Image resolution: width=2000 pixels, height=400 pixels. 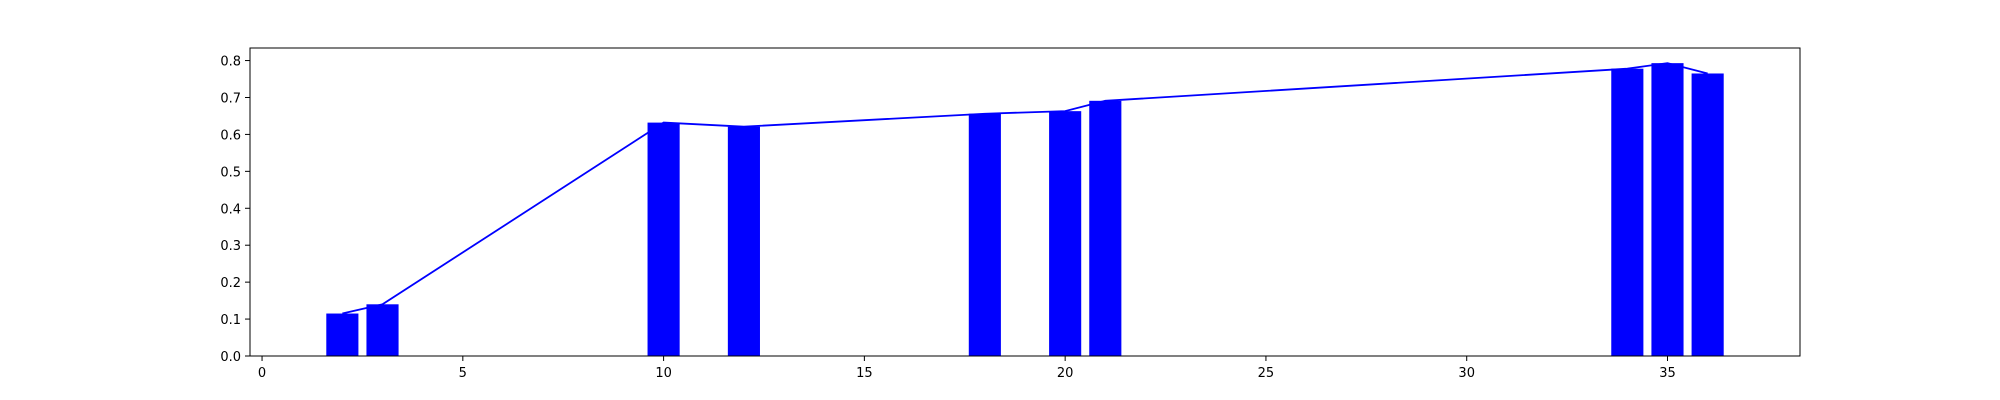 I want to click on y-axis: 0.0 0.1 0.2 0.3 0.4 0.5 0.6 0.7 0.8, so click(x=235, y=210).